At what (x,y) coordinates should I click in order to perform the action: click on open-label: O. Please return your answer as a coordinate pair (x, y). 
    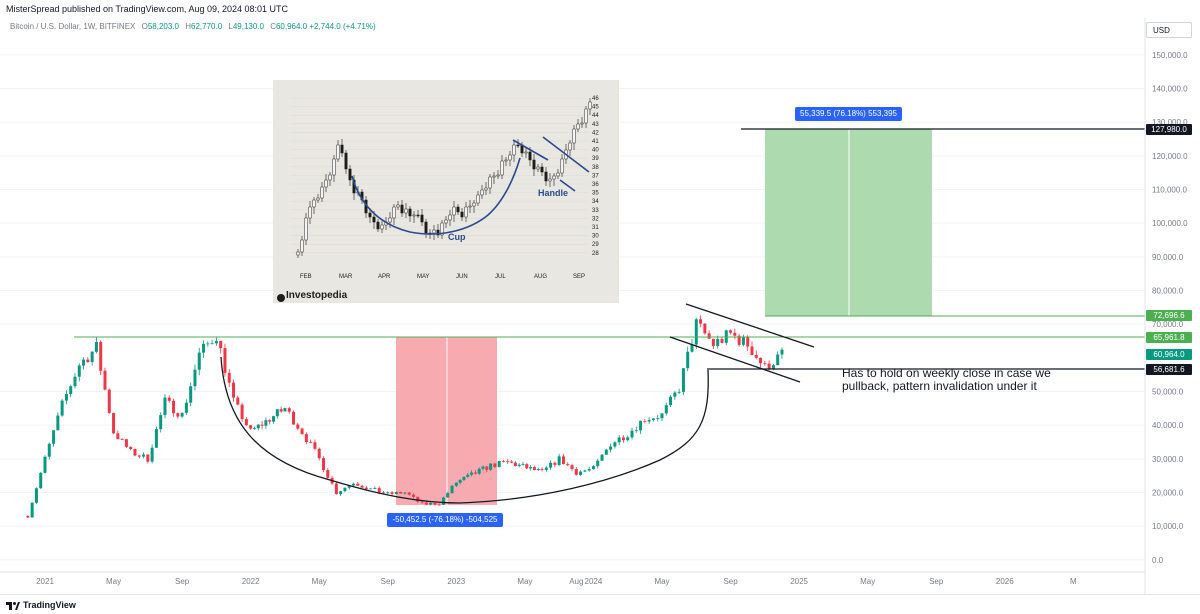
    Looking at the image, I should click on (144, 26).